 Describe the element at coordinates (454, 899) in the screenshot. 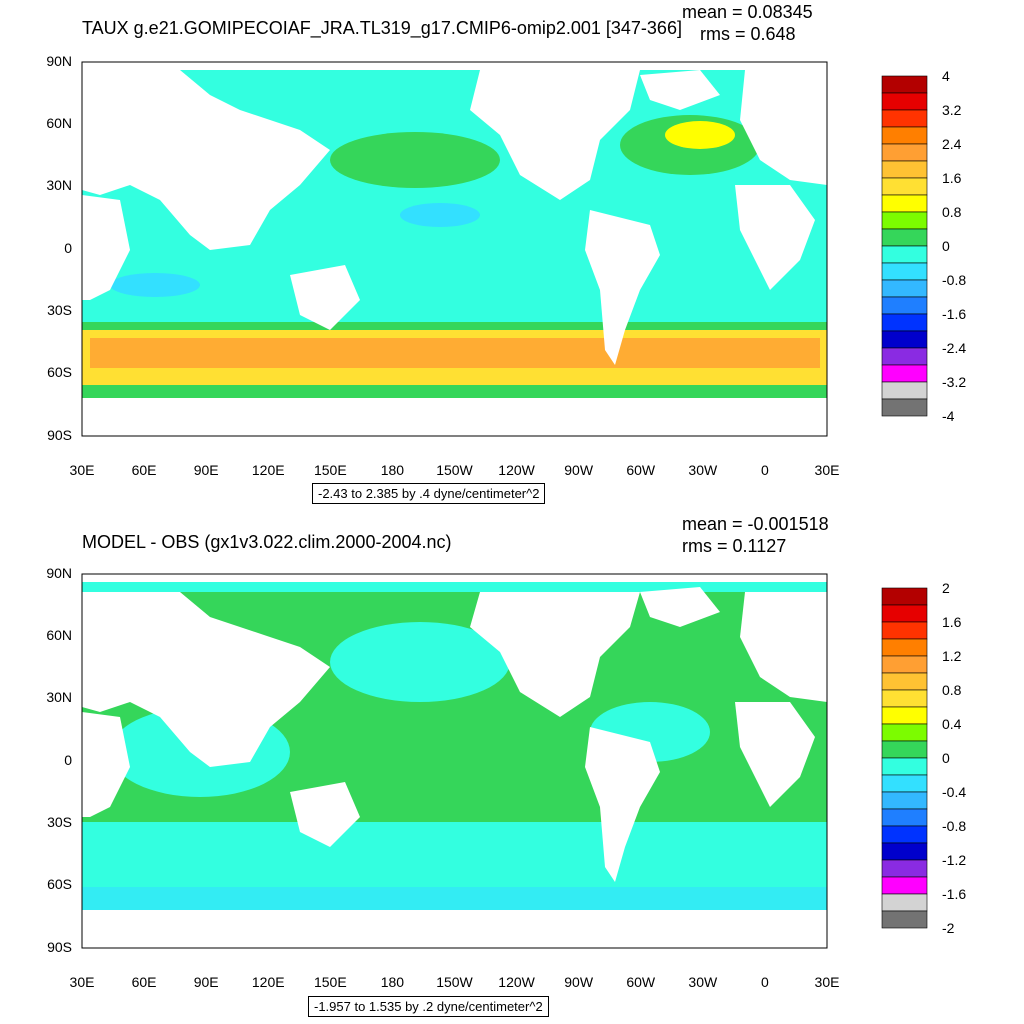

I see `southern-neg2` at that location.